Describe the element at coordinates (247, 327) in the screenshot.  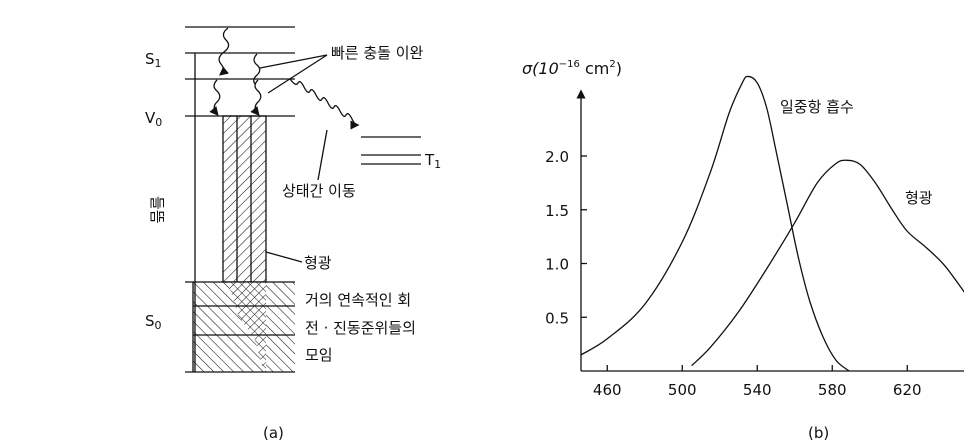
I see `cross-hatch-region` at that location.